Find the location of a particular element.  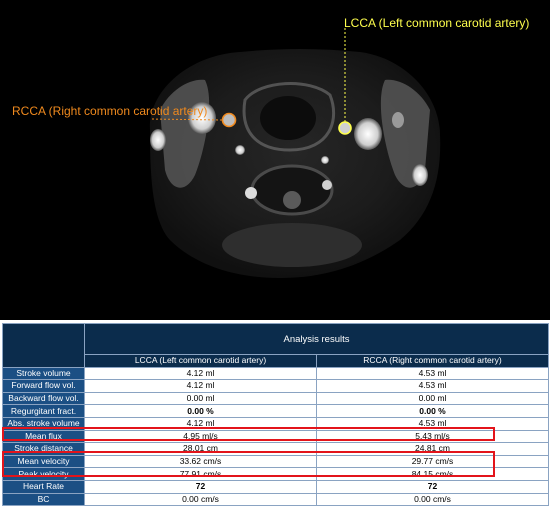

lcca-roi is located at coordinates (345, 128).